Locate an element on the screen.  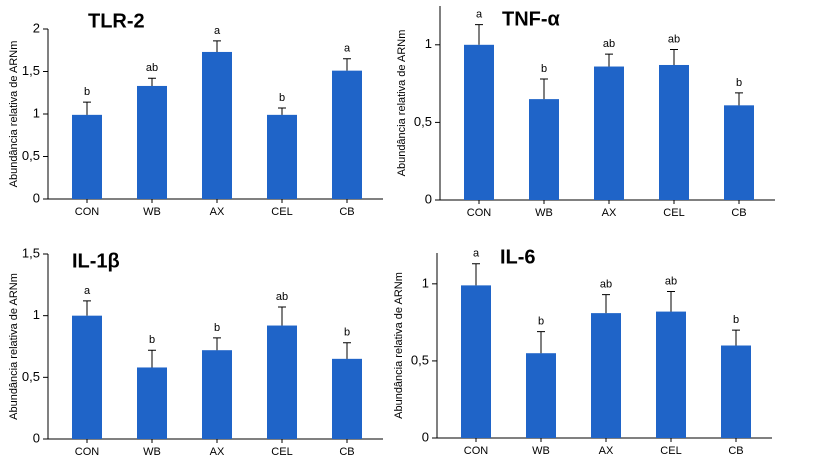
chart-title: IL-6 is located at coordinates (518, 257).